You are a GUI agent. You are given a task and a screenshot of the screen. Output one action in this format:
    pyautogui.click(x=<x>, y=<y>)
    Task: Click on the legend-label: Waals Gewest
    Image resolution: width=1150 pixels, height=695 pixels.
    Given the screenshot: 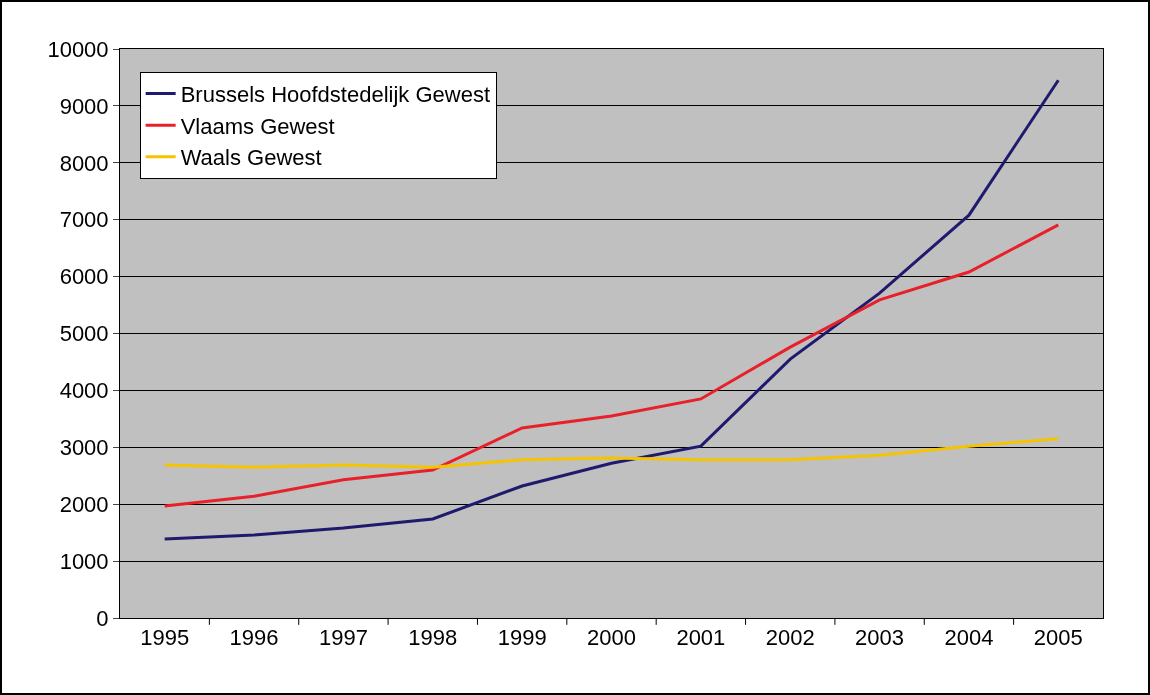 What is the action you would take?
    pyautogui.click(x=251, y=158)
    